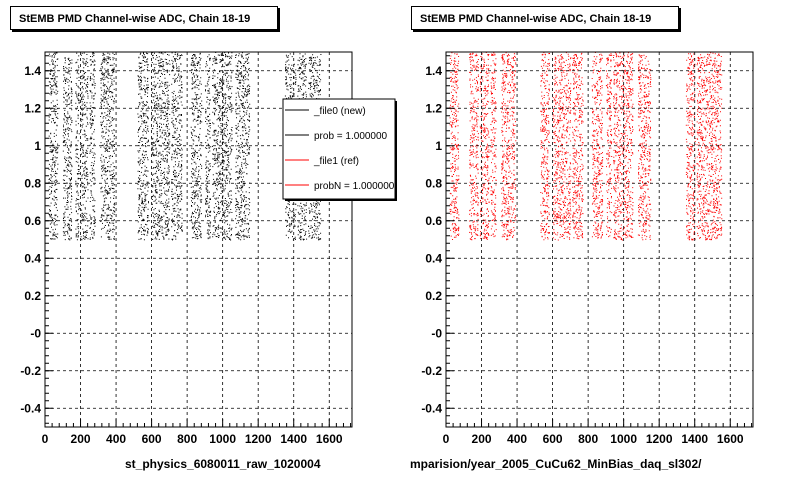 The height and width of the screenshot is (480, 800). What do you see at coordinates (339, 111) in the screenshot?
I see `legend-entry-label: _file0 (new)` at bounding box center [339, 111].